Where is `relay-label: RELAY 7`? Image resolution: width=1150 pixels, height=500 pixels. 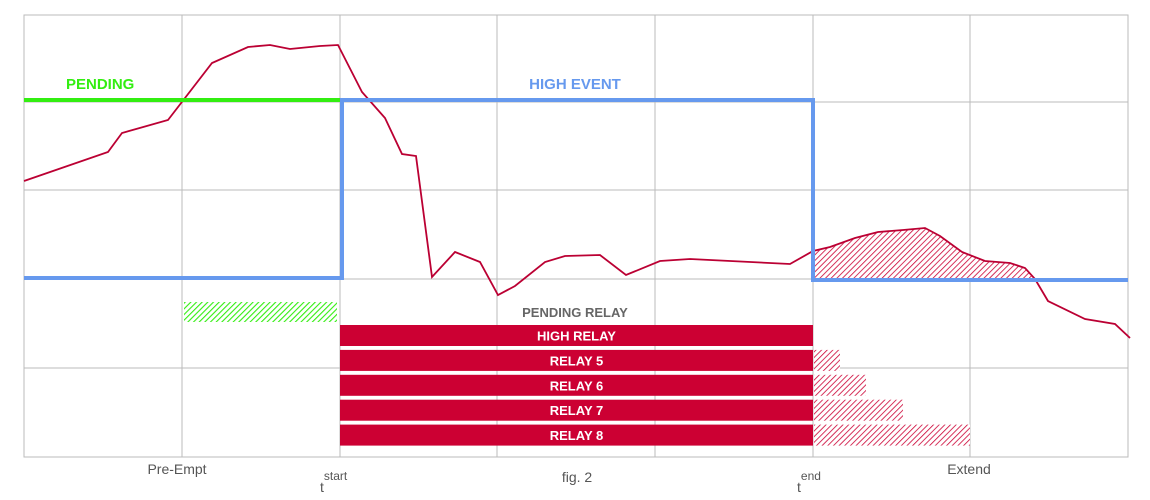
relay-label: RELAY 7 is located at coordinates (576, 410).